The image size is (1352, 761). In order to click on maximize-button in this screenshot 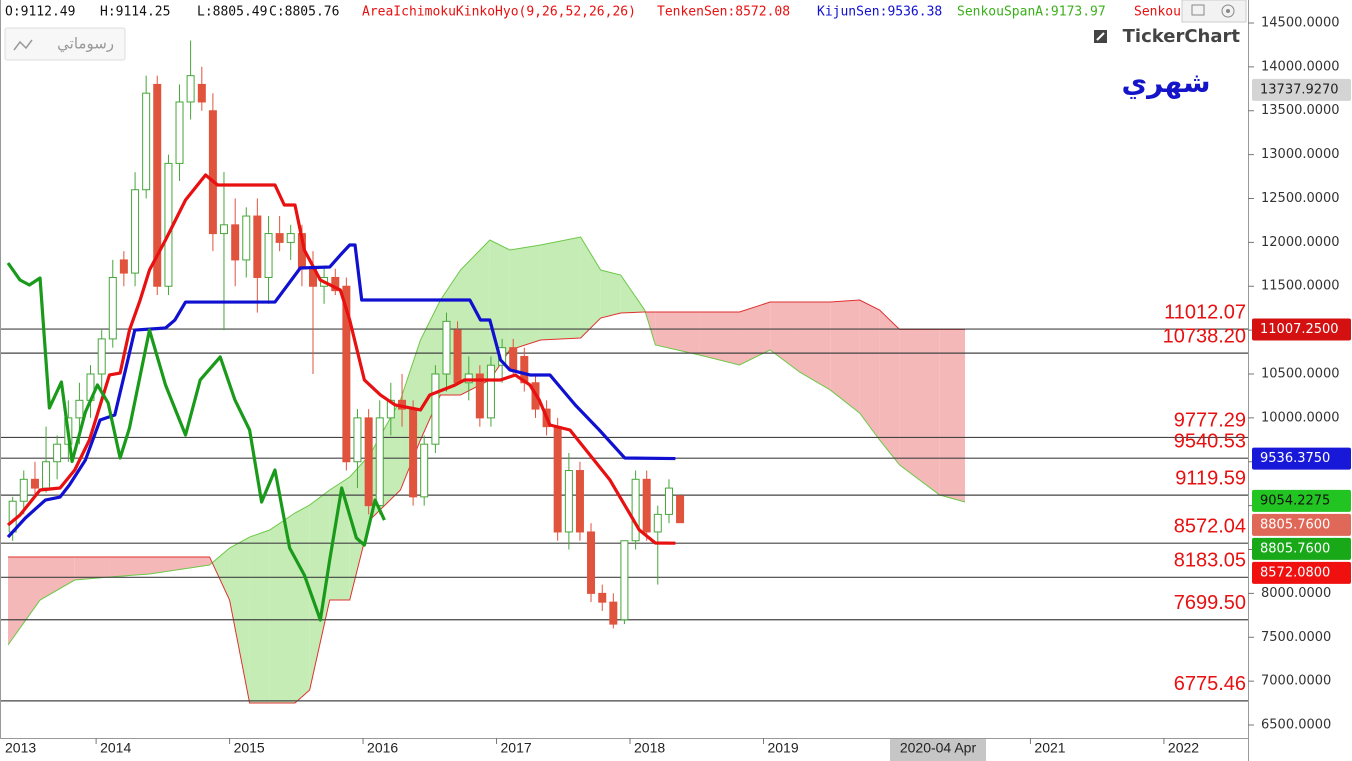, I will do `click(1198, 10)`.